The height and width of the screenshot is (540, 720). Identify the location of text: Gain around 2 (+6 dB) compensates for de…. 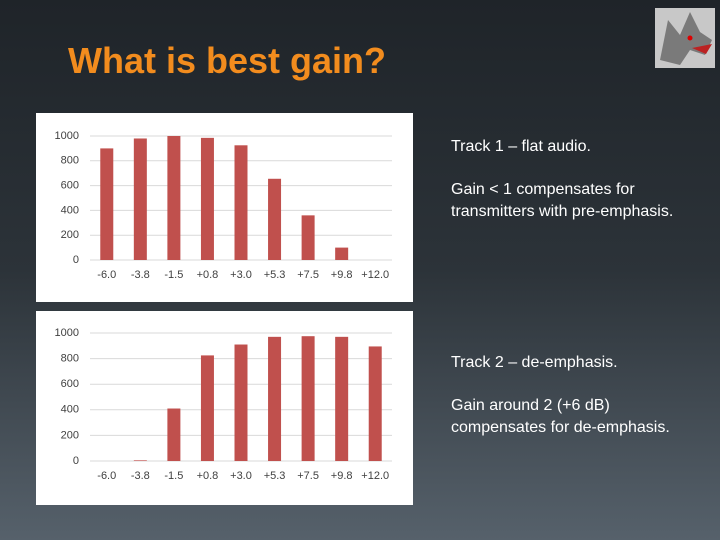
(560, 416).